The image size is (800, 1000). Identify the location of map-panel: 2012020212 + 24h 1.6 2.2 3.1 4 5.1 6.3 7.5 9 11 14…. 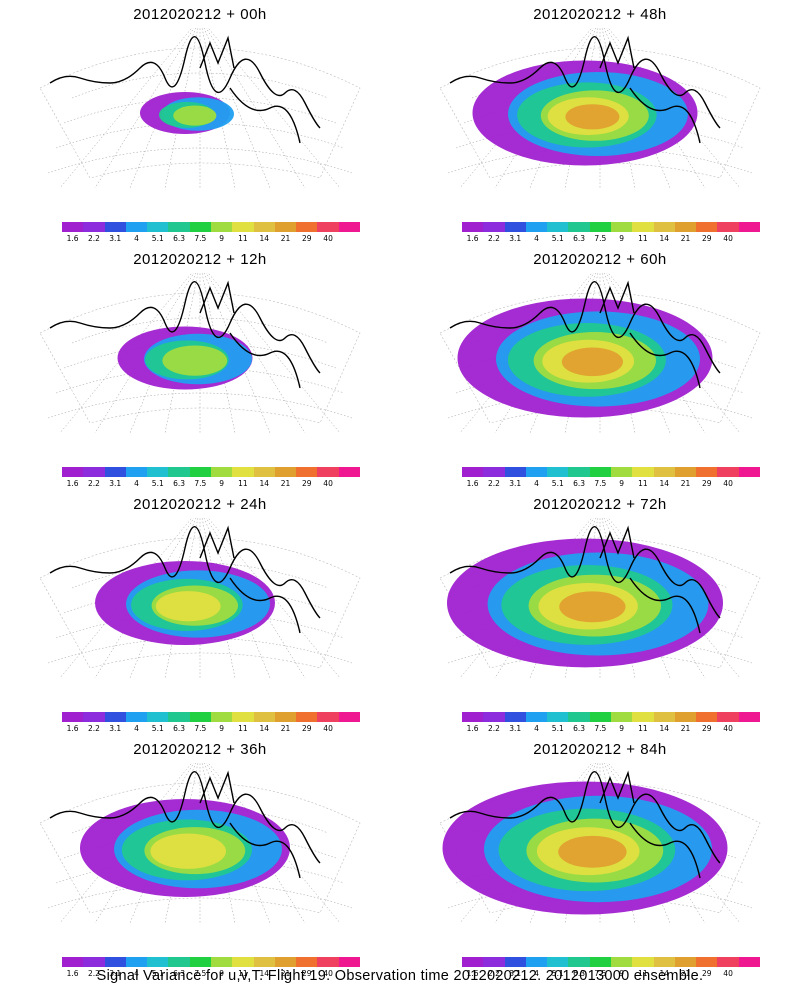
(200, 612).